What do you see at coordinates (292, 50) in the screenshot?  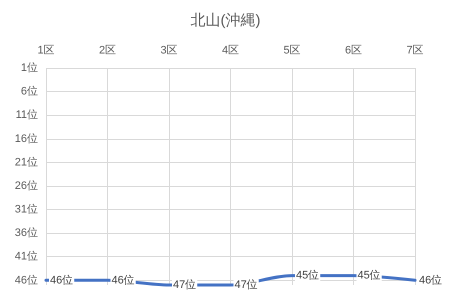 I see `x-tick-label: 5区` at bounding box center [292, 50].